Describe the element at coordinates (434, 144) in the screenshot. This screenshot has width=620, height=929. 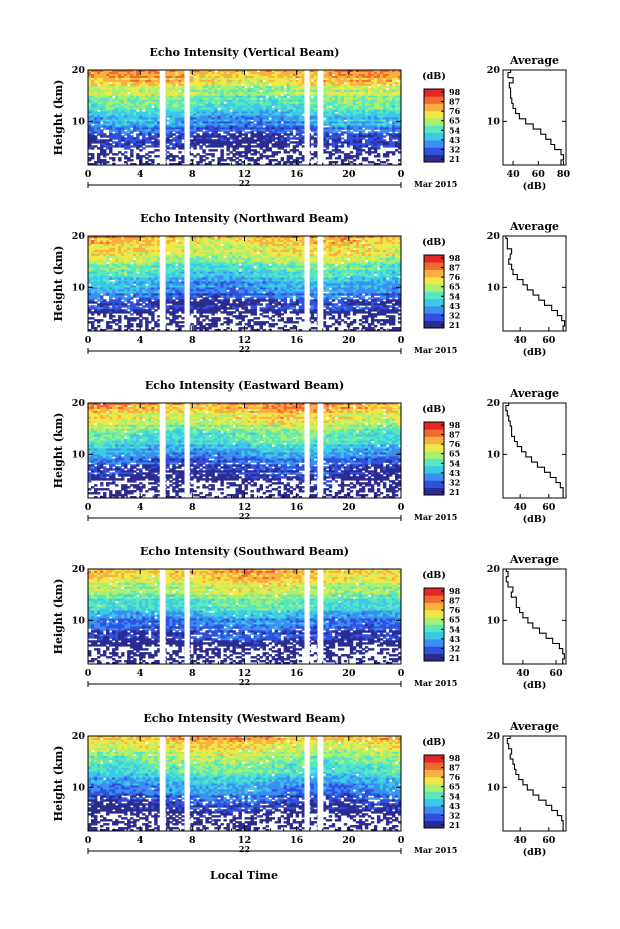
I see `colorbar-swatch` at that location.